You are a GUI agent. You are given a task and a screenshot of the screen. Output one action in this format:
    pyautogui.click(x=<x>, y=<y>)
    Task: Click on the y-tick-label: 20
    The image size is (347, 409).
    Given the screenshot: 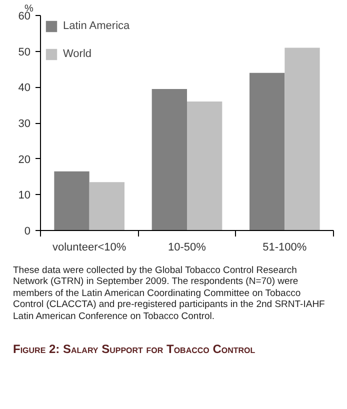 What is the action you would take?
    pyautogui.click(x=24, y=160)
    